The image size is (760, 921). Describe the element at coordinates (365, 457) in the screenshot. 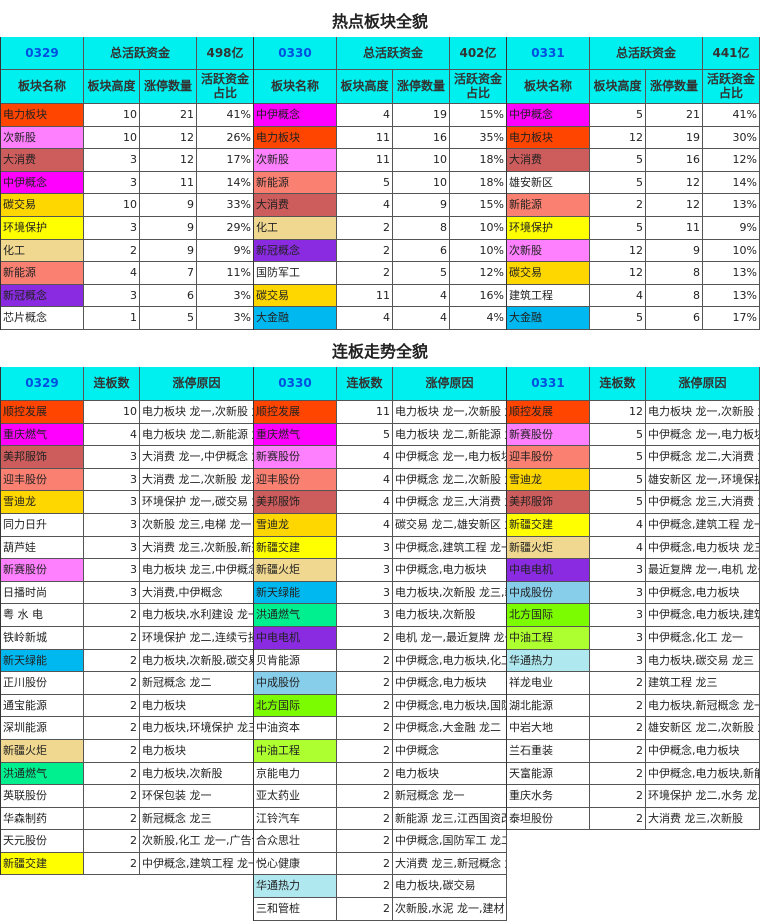

I see `board-count: 4` at that location.